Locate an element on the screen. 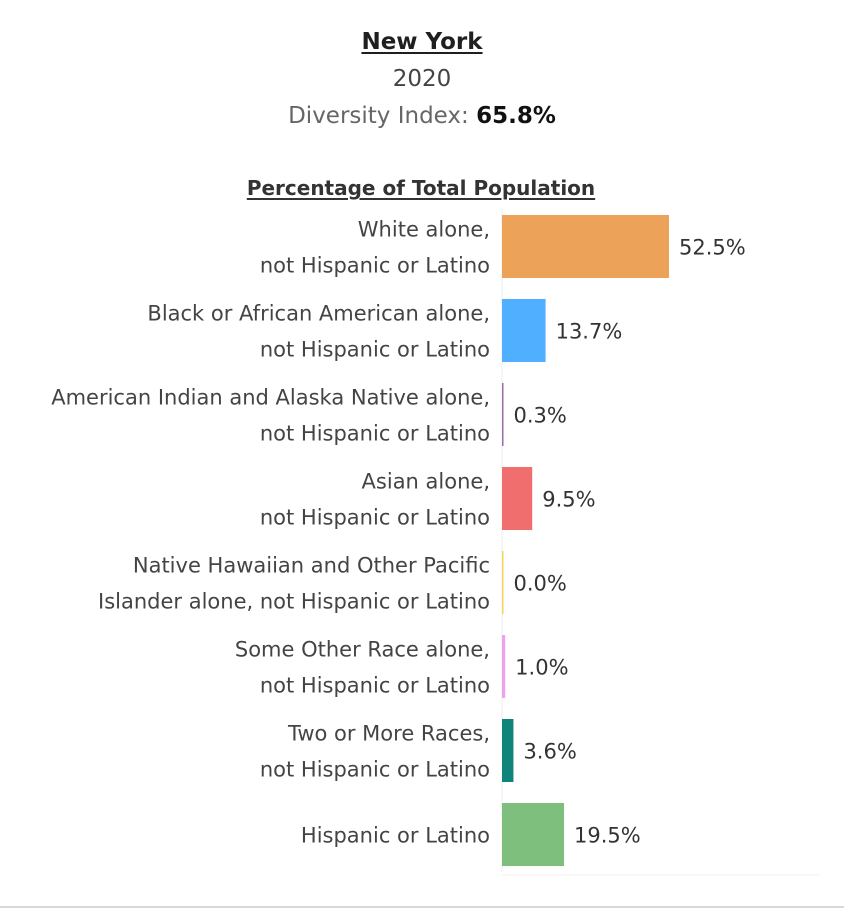  chart-title: Percentage of Total Population is located at coordinates (421, 188).